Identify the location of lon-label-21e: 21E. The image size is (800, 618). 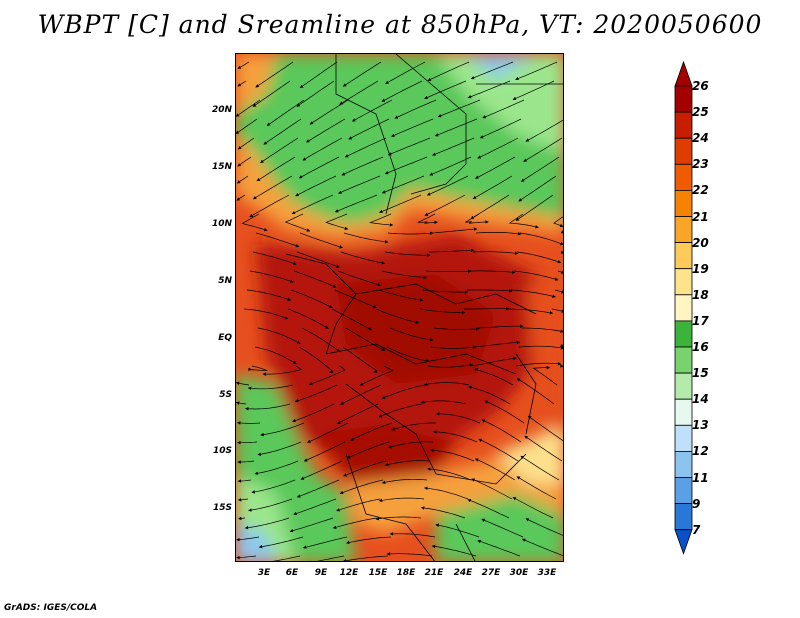
(434, 573).